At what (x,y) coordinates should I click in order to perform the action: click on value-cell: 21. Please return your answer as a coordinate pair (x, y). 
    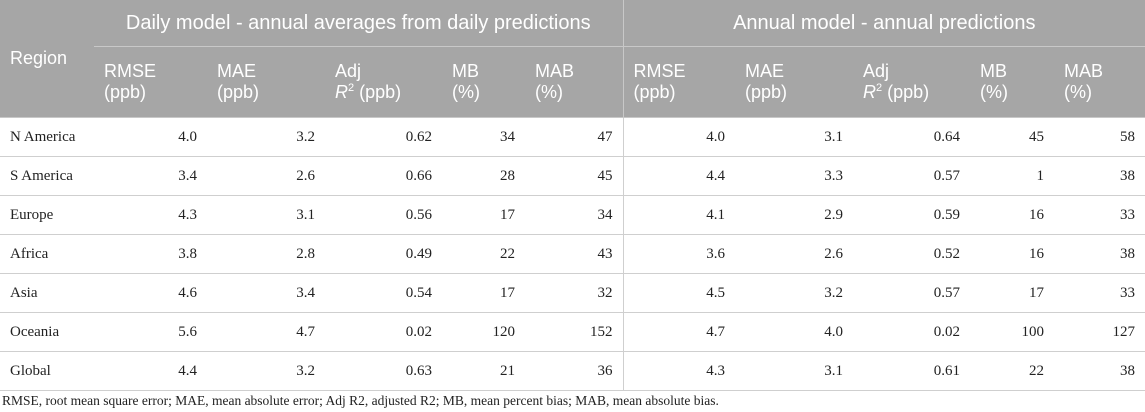
    Looking at the image, I should click on (483, 371).